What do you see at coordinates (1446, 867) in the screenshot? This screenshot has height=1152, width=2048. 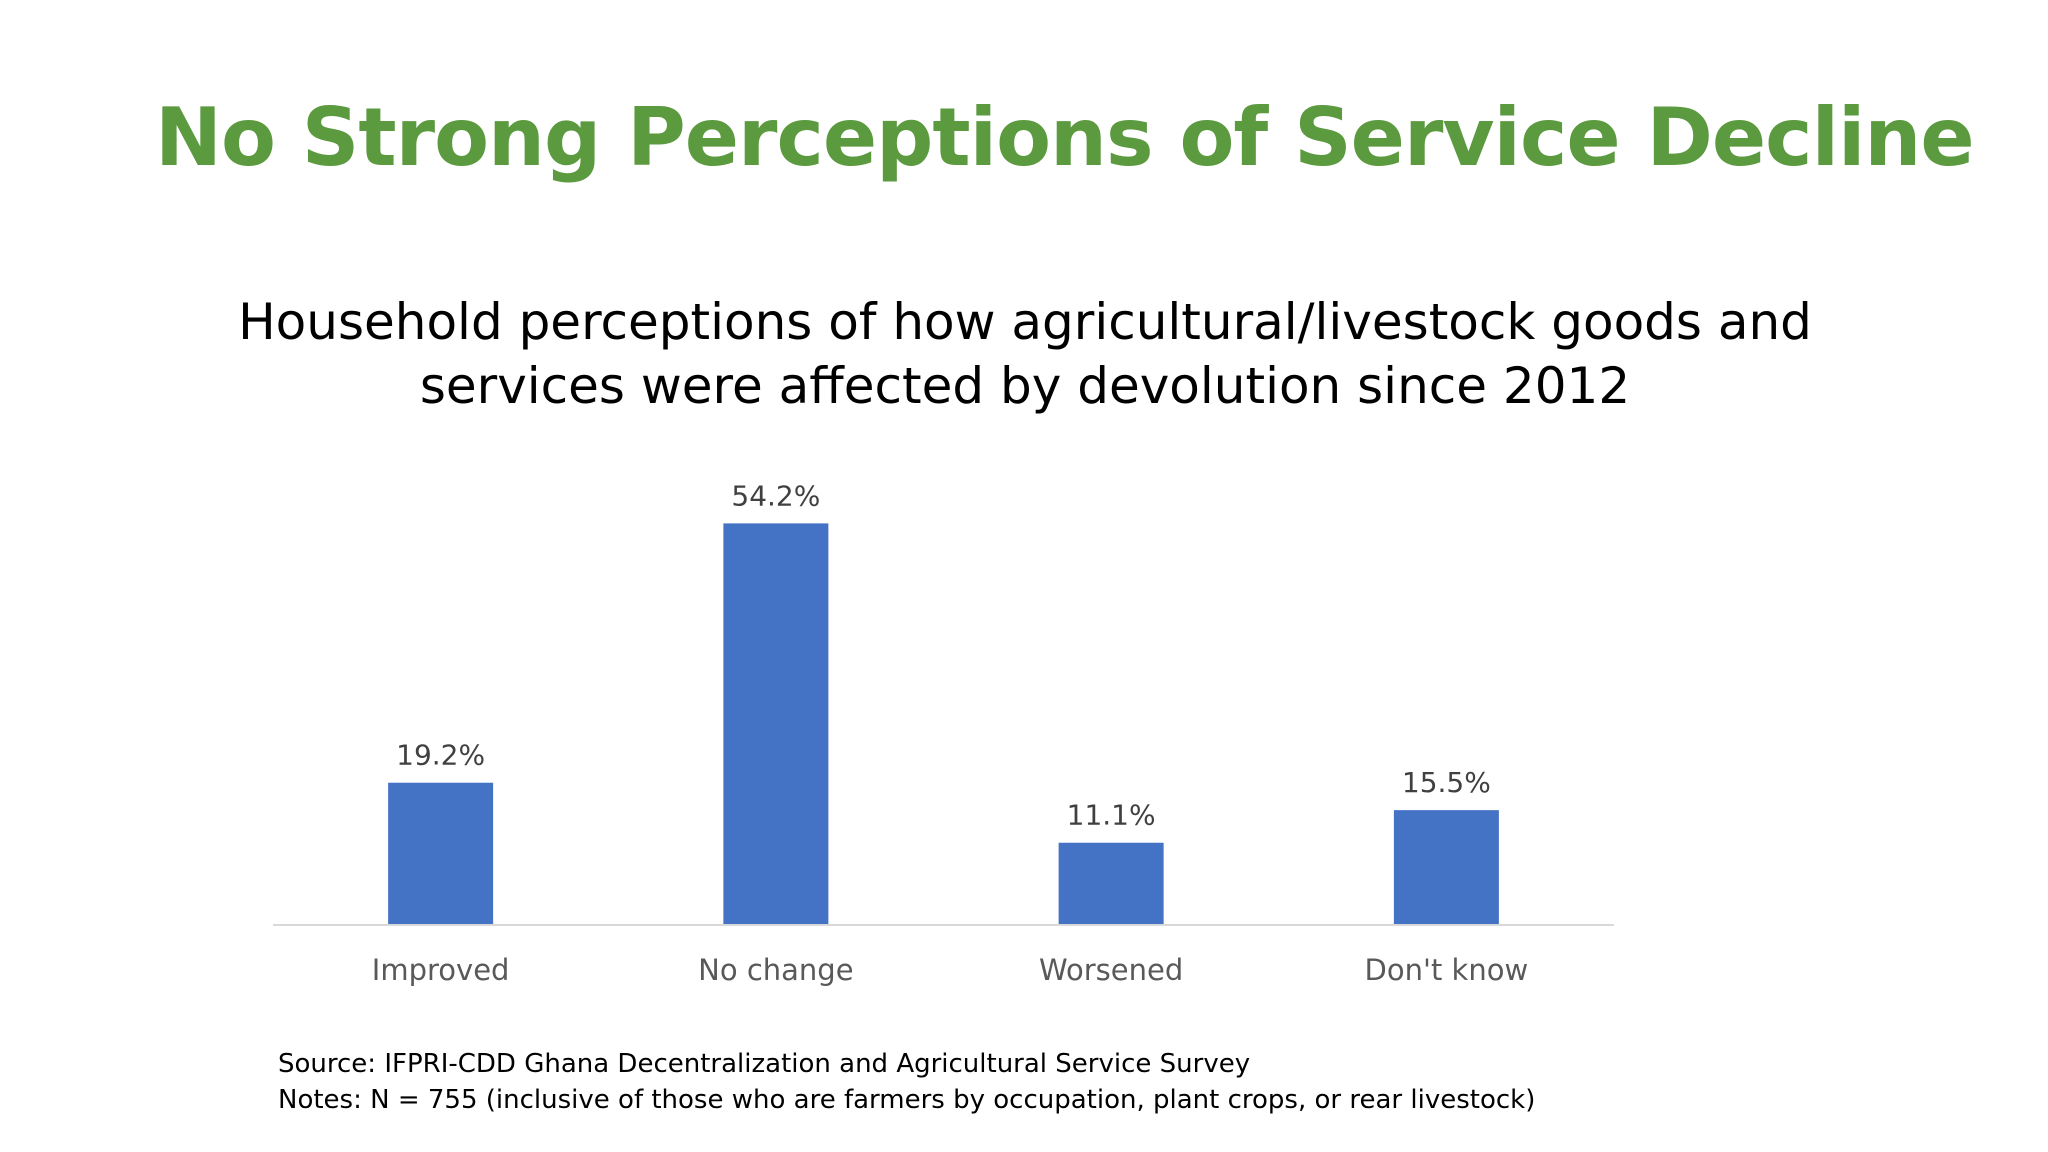 I see `bar-don-t-know` at bounding box center [1446, 867].